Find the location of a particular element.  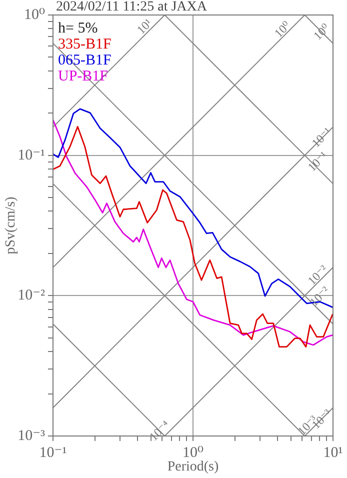

x-tick-label: 10⁻¹ is located at coordinates (53, 452).